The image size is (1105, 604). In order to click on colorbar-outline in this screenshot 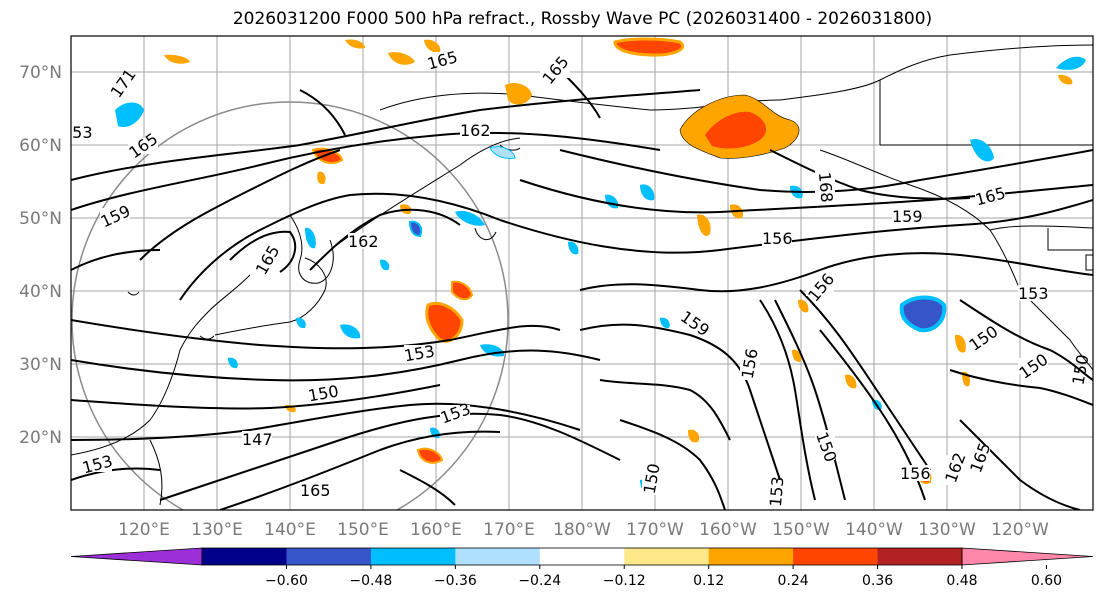, I will do `click(582, 556)`.